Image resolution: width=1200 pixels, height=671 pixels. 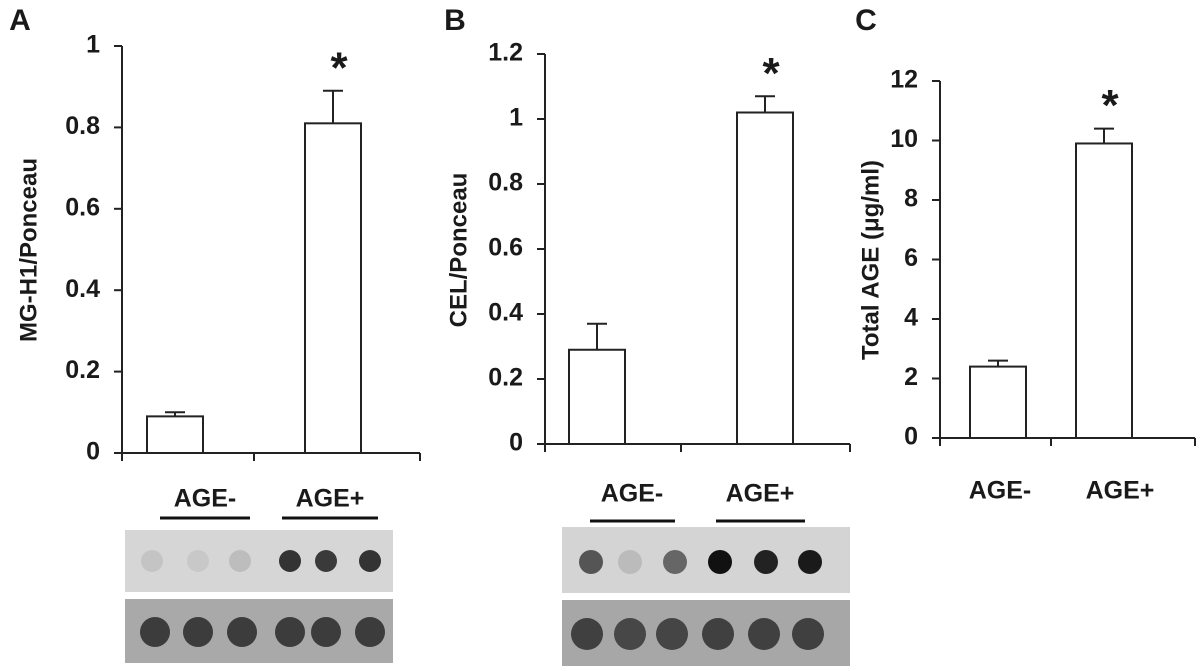 What do you see at coordinates (505, 53) in the screenshot?
I see `y-tick-label: 1.2` at bounding box center [505, 53].